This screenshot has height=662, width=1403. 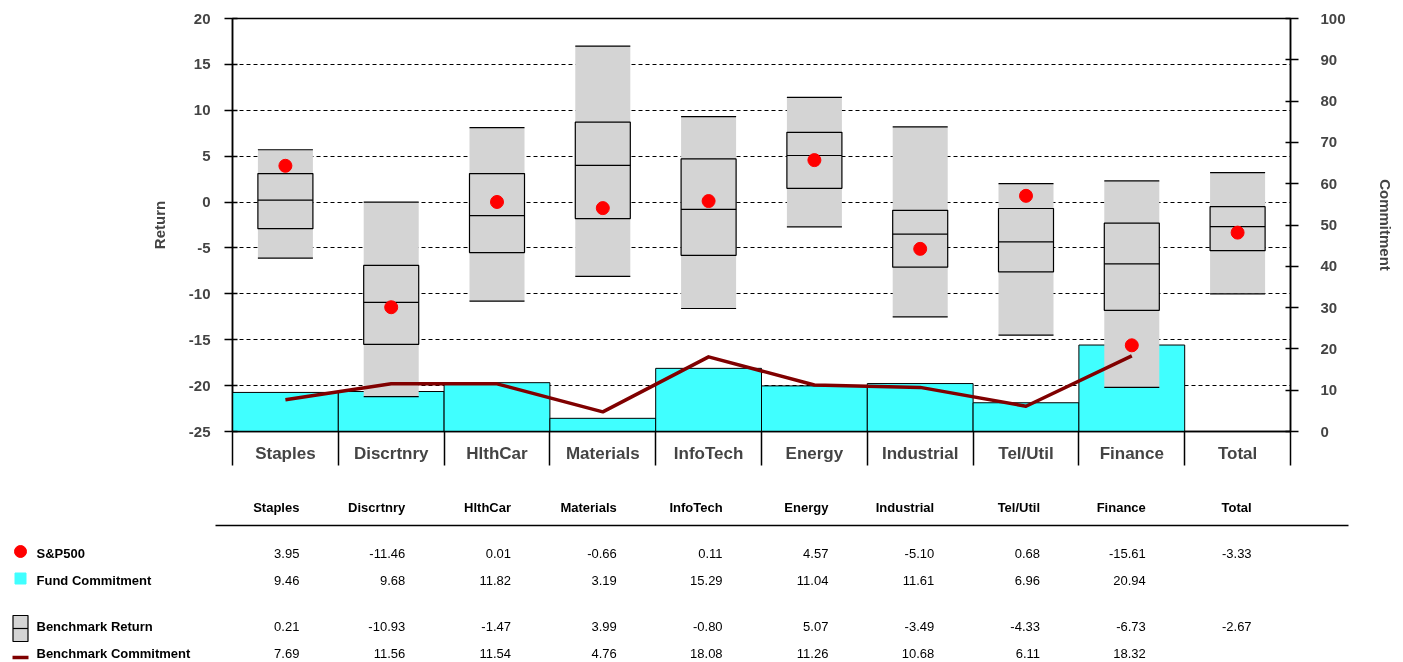 What do you see at coordinates (1329, 59) in the screenshot?
I see `y2-tick-label: 90` at bounding box center [1329, 59].